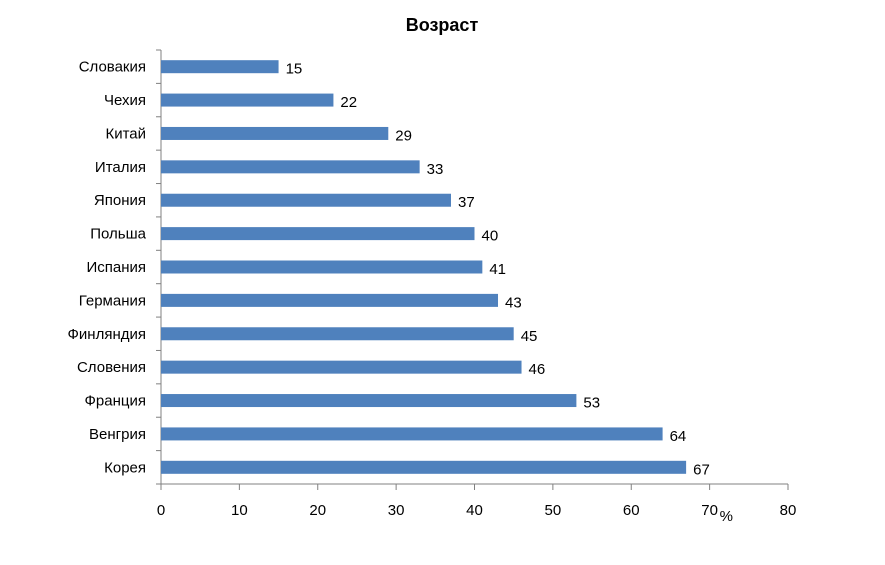 Image resolution: width=885 pixels, height=565 pixels. Describe the element at coordinates (726, 516) in the screenshot. I see `x-unit-label: %` at that location.